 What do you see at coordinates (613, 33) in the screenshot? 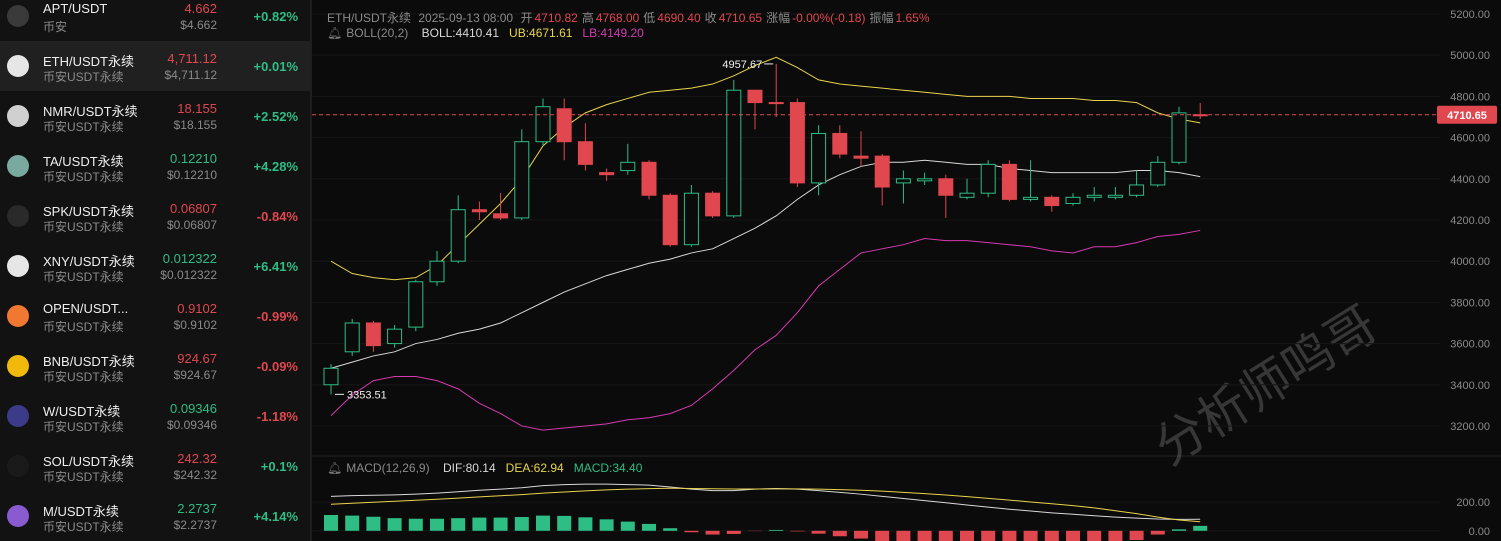
I see `boll-value: LB:4149.20` at bounding box center [613, 33].